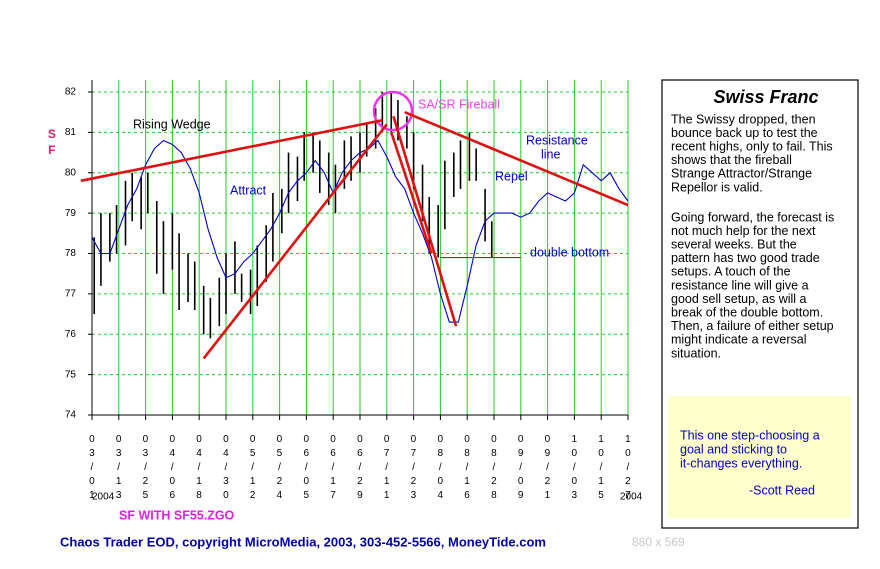 The image size is (880, 569). Describe the element at coordinates (733, 449) in the screenshot. I see `quote-line: goal and sticking to` at that location.